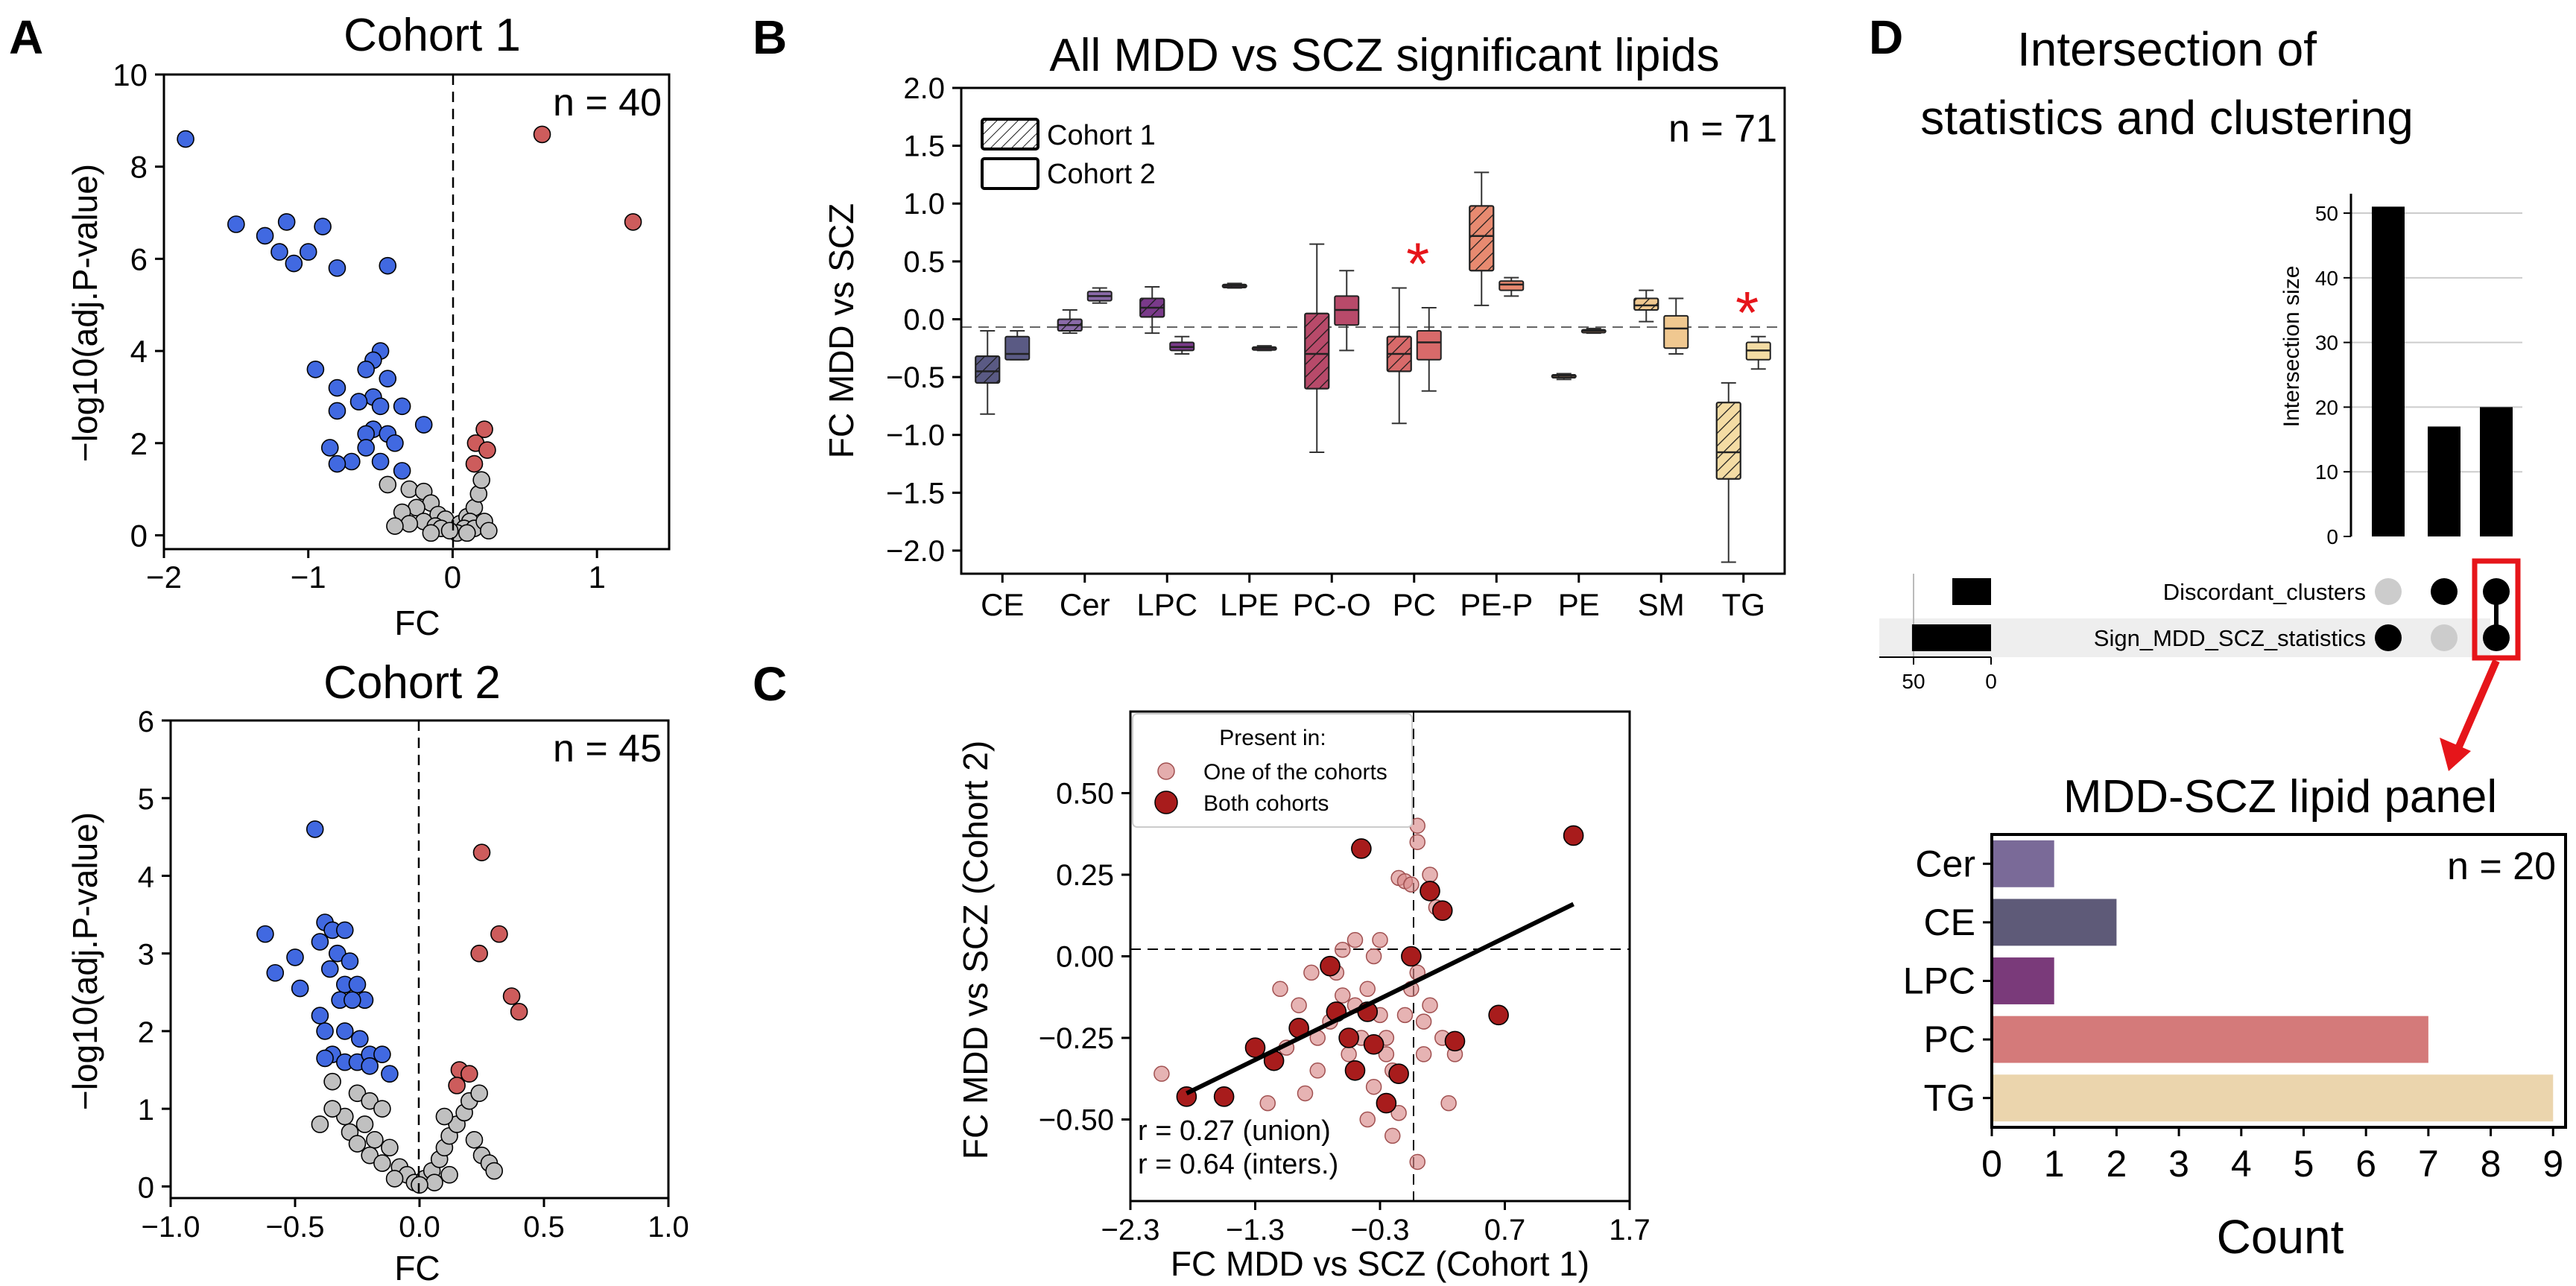 Image resolution: width=2576 pixels, height=1286 pixels. What do you see at coordinates (2167, 118) in the screenshot?
I see `chart-title-line2: statistics and clustering` at bounding box center [2167, 118].